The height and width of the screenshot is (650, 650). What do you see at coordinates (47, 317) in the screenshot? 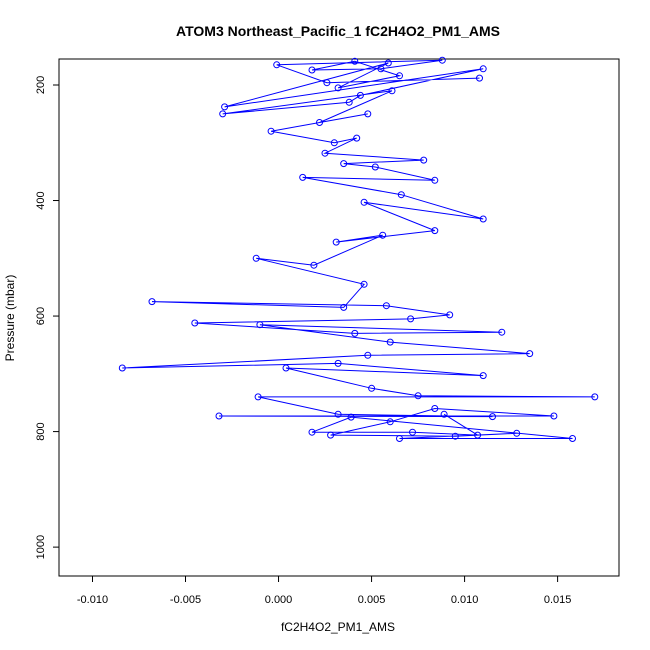
I see `y-axis: 200 400 600 800 1000` at bounding box center [47, 317].